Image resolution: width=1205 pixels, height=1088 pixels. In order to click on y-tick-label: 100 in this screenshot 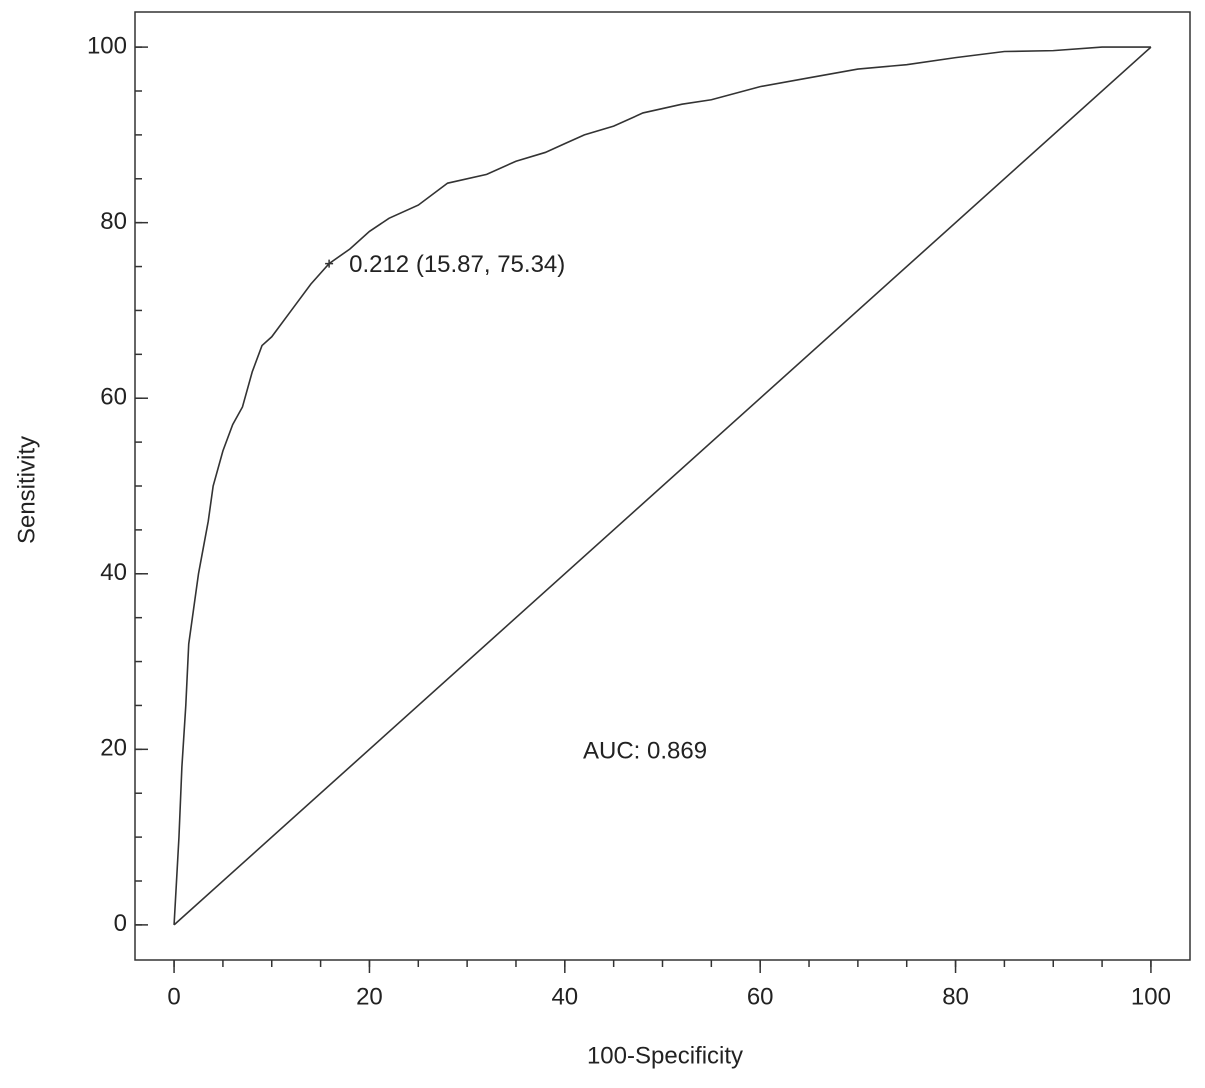, I will do `click(107, 45)`.